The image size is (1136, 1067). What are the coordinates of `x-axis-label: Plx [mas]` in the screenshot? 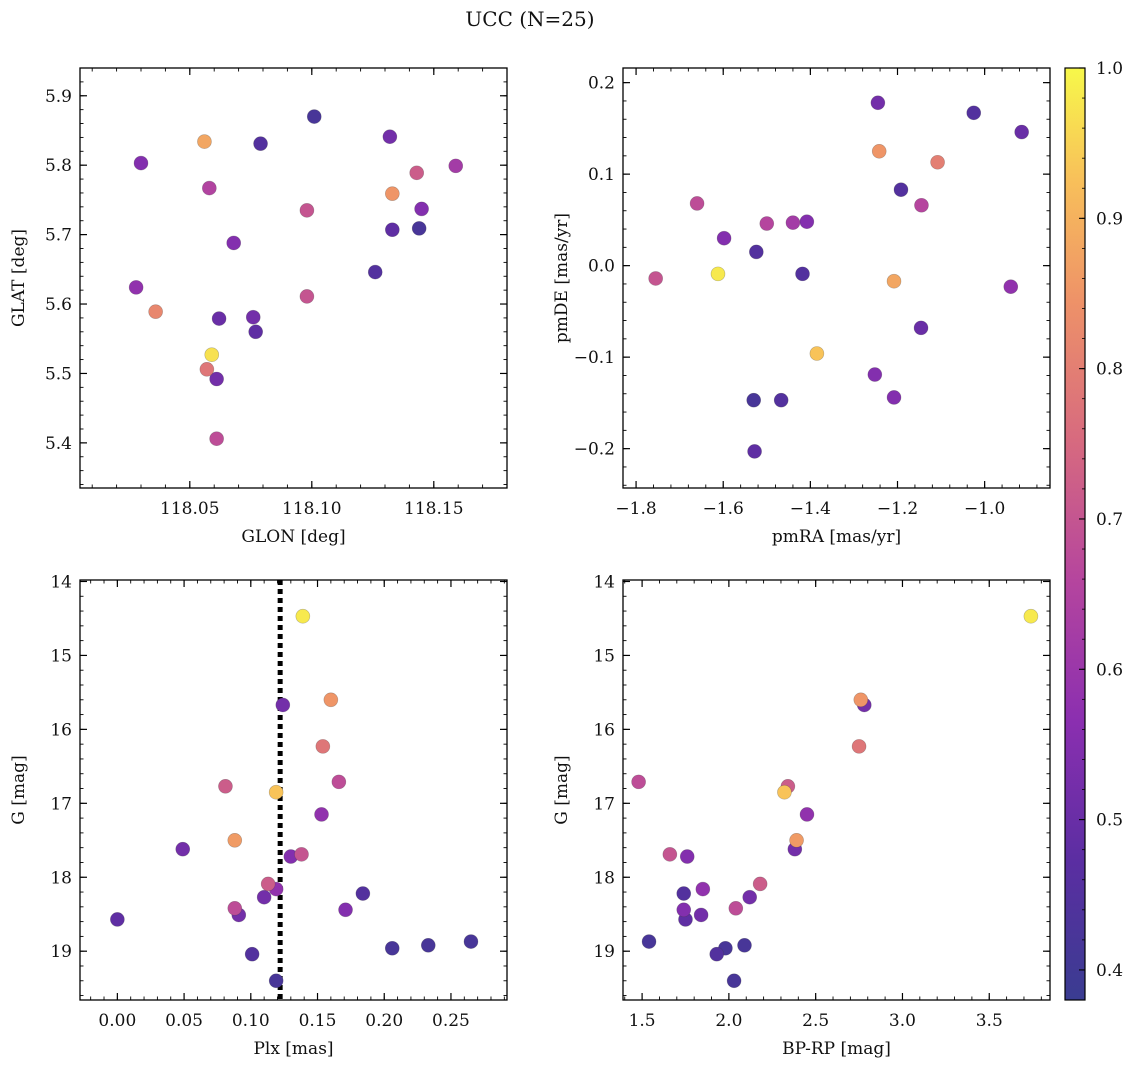 It's located at (293, 1049).